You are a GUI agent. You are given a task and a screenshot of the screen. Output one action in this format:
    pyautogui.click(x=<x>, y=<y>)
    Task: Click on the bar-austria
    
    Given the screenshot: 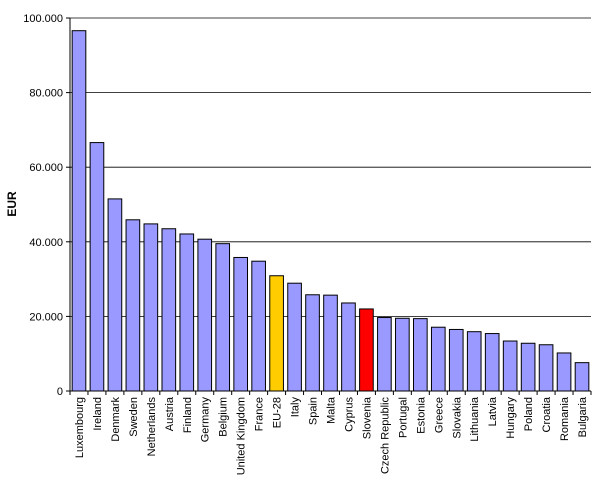 What is the action you would take?
    pyautogui.click(x=169, y=310)
    